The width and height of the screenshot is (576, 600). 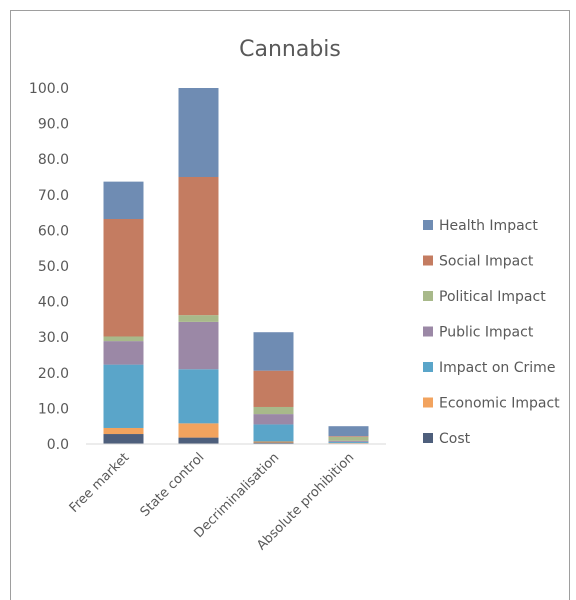 What do you see at coordinates (58, 445) in the screenshot?
I see `y-tick-label: 0.0` at bounding box center [58, 445].